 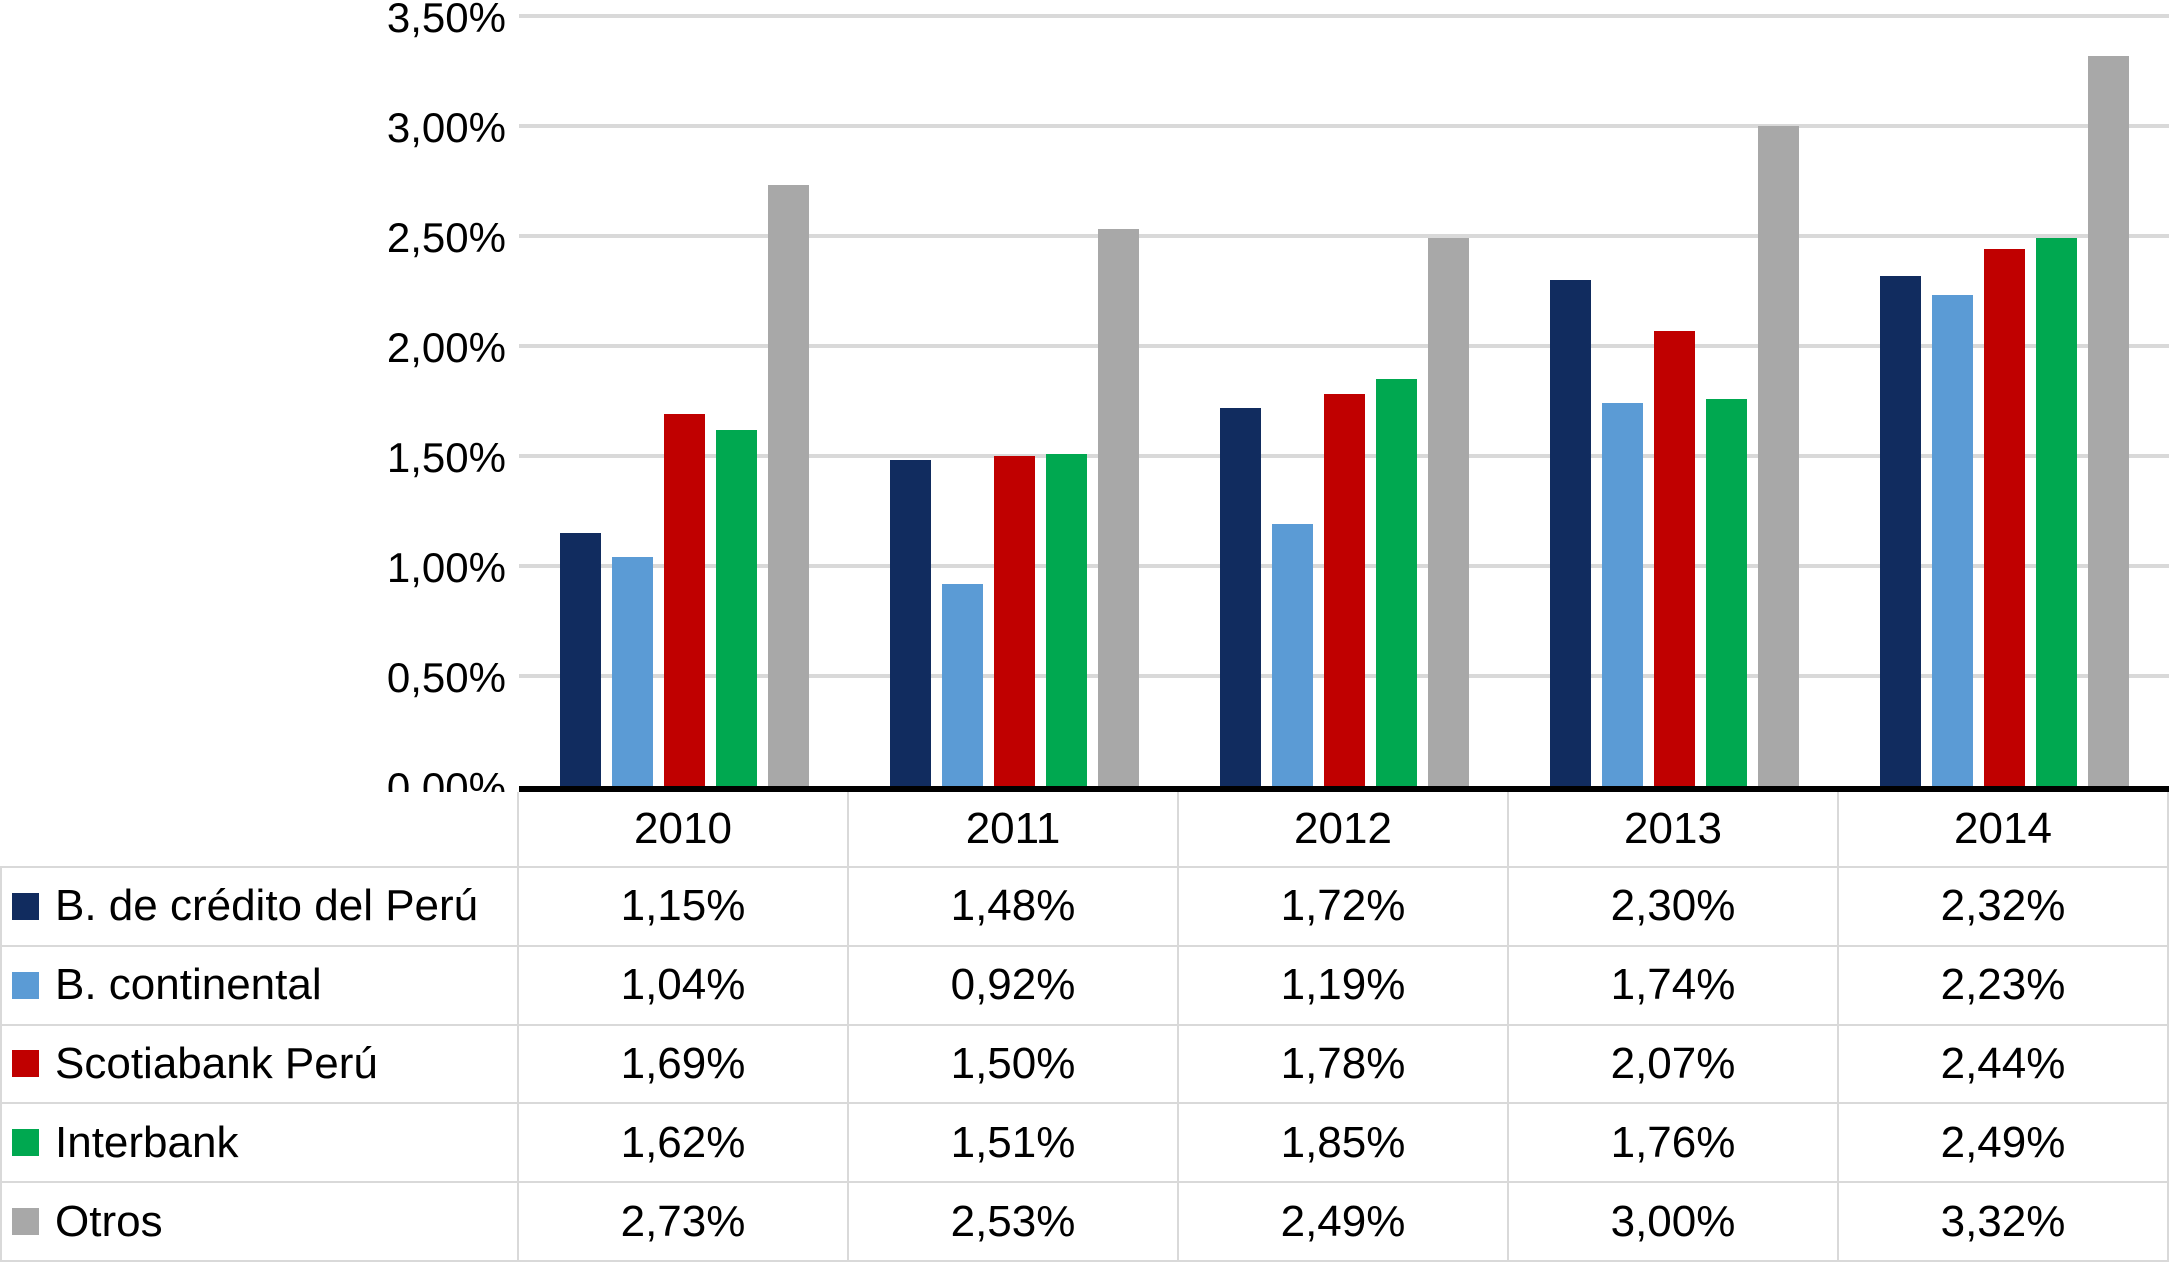 What do you see at coordinates (1014, 907) in the screenshot?
I see `value-cell: 1,48%` at bounding box center [1014, 907].